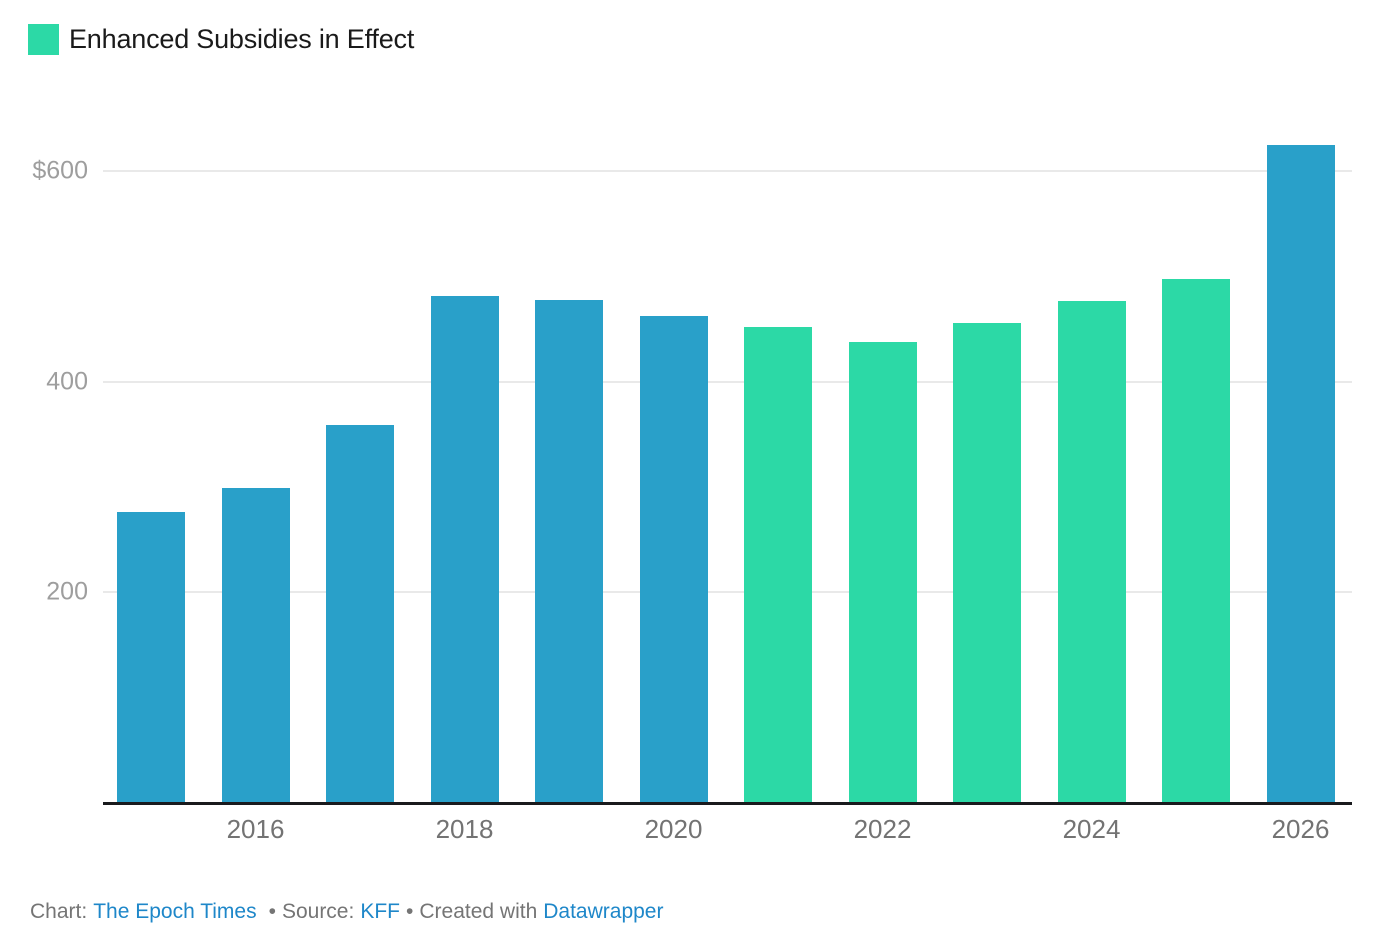 This screenshot has width=1400, height=952. What do you see at coordinates (175, 911) in the screenshot?
I see `chart-credit-link: The Epoch Times` at bounding box center [175, 911].